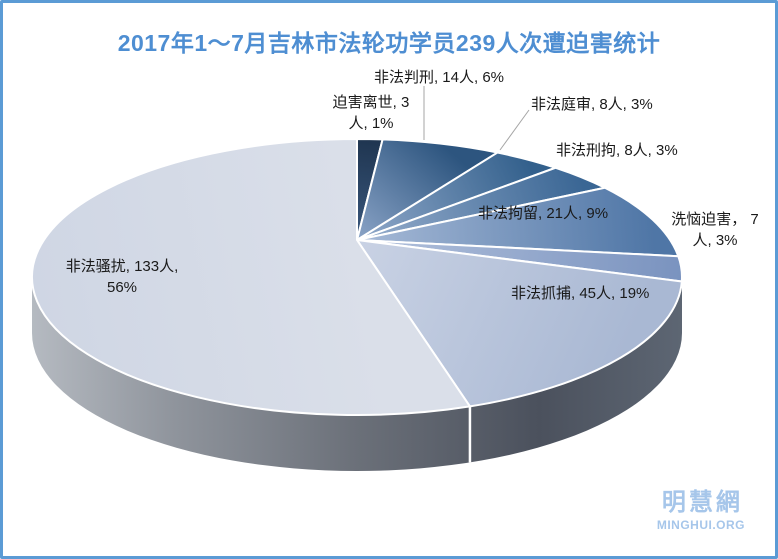 The width and height of the screenshot is (778, 559). Describe the element at coordinates (389, 43) in the screenshot. I see `chart-title: 2017年1～7月吉林市法轮功学员239人次遭迫害统计` at that location.